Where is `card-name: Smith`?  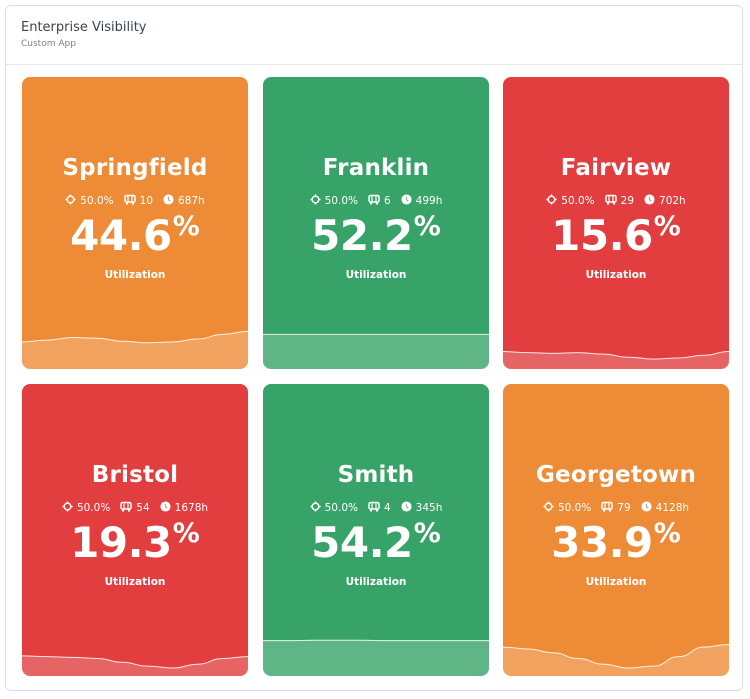
card-name: Smith is located at coordinates (376, 475).